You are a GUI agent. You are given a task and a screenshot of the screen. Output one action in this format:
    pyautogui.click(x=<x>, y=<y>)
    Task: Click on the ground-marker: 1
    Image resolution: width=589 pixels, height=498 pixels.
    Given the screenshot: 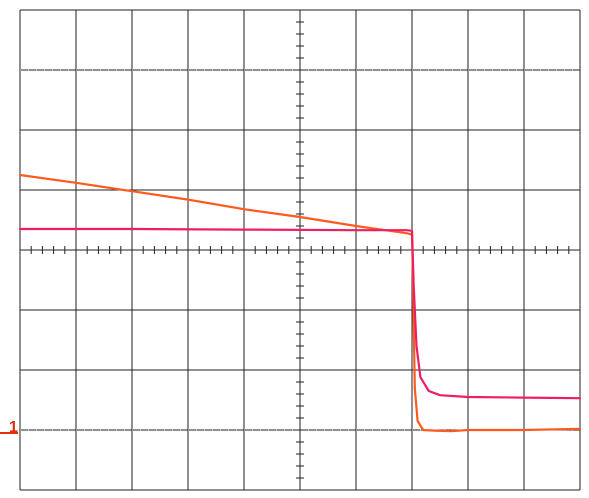 What is the action you would take?
    pyautogui.click(x=9, y=427)
    